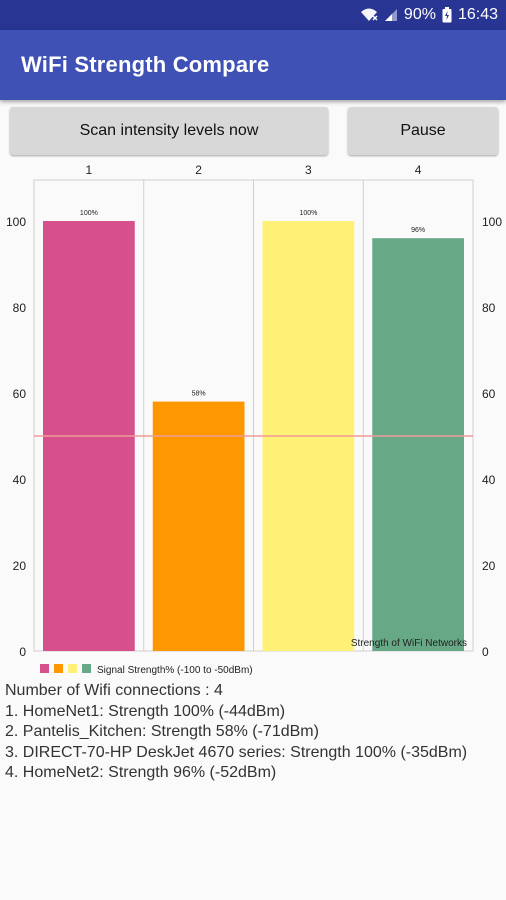 Image resolution: width=506 pixels, height=900 pixels. I want to click on y-tick-label-left: 60, so click(20, 394).